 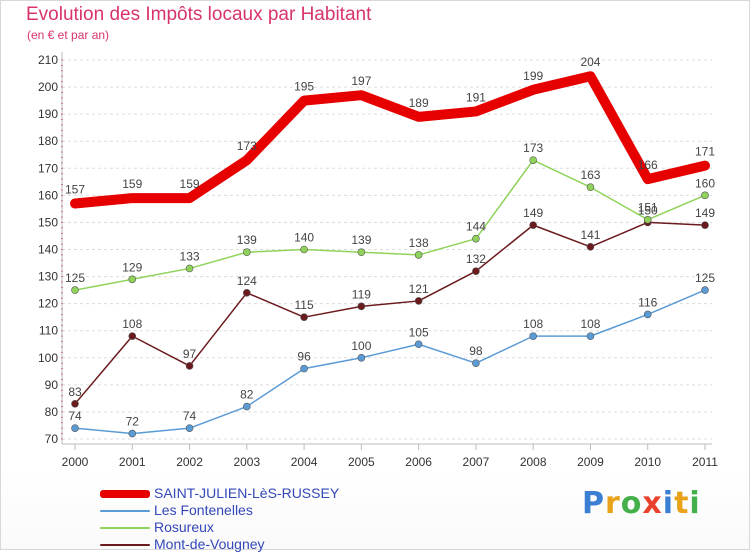 I want to click on x-tick-label: 2001, so click(x=132, y=462).